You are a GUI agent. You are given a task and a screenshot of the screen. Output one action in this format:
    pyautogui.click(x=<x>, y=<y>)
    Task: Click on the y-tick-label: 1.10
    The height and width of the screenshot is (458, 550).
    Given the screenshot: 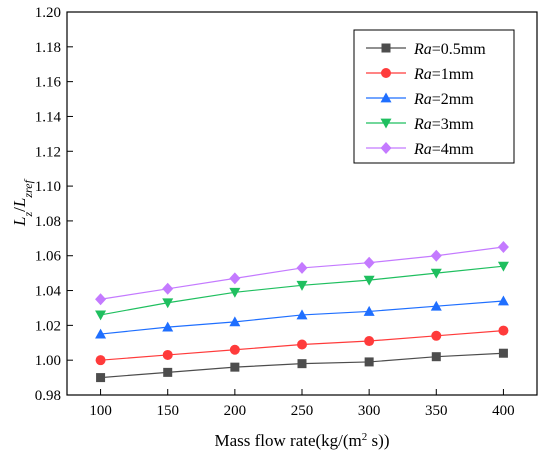 What is the action you would take?
    pyautogui.click(x=48, y=187)
    